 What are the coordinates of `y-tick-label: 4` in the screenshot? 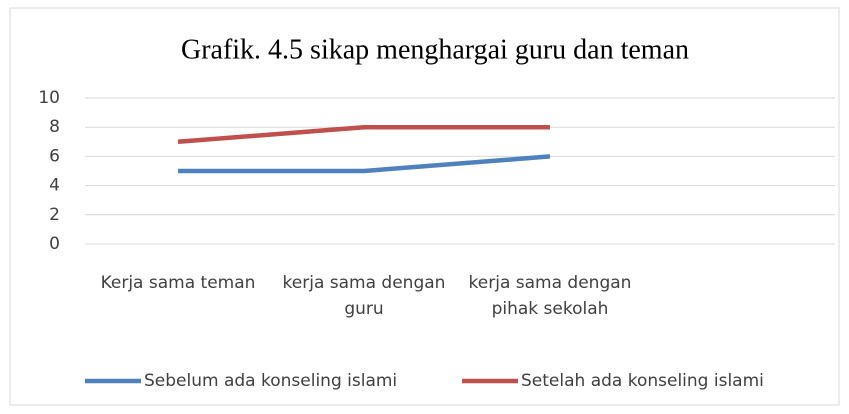 It's located at (54, 186).